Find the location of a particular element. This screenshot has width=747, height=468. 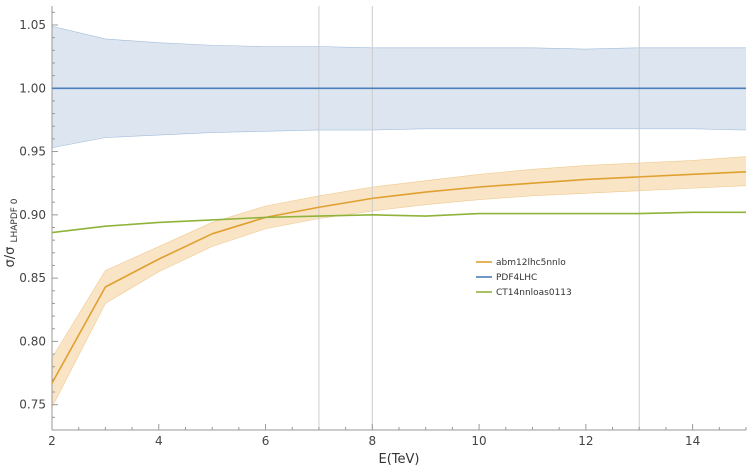

y-axis-ticks: 0.75 0.80 0.85 0.90 0.95 1.00 1.05 is located at coordinates (38, 221).